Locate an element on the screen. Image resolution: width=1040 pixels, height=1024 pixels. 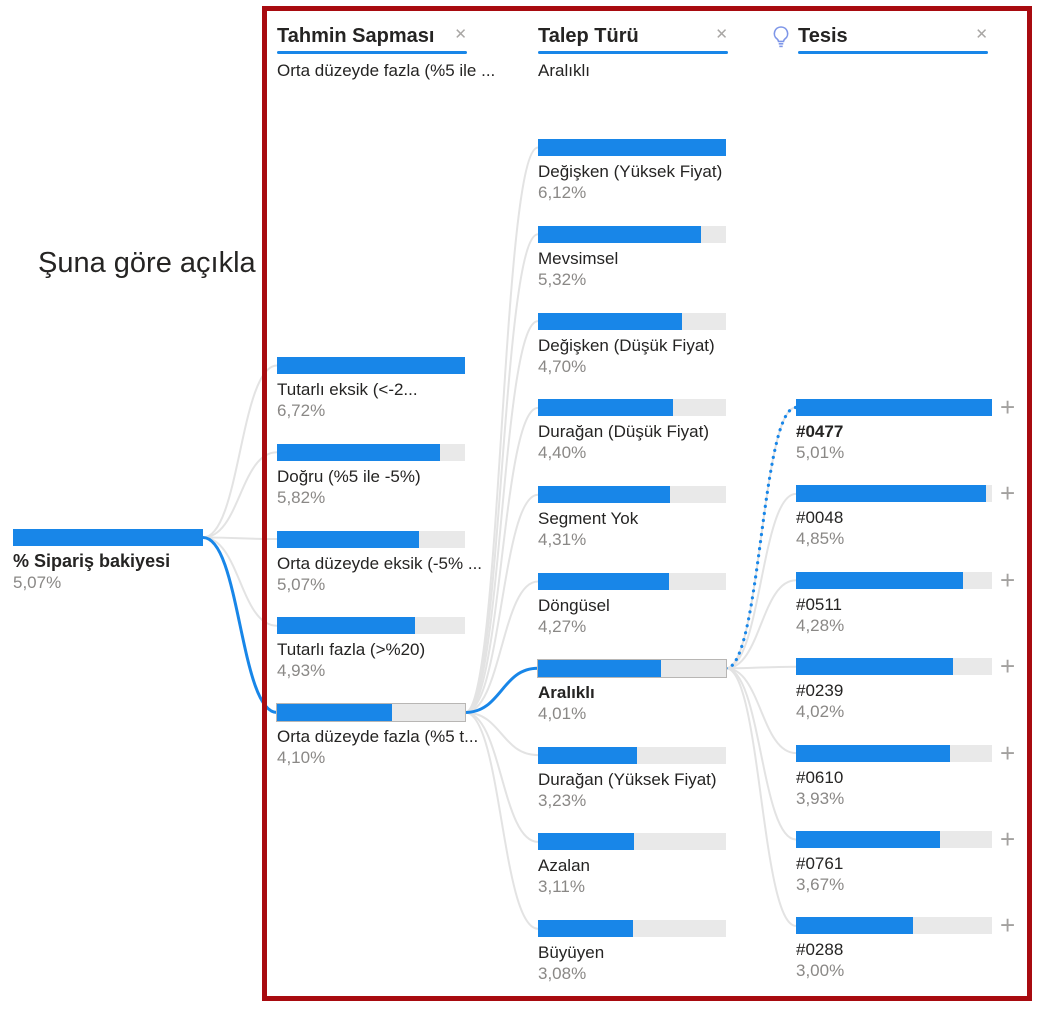
node-label: Döngüsel is located at coordinates (574, 605).